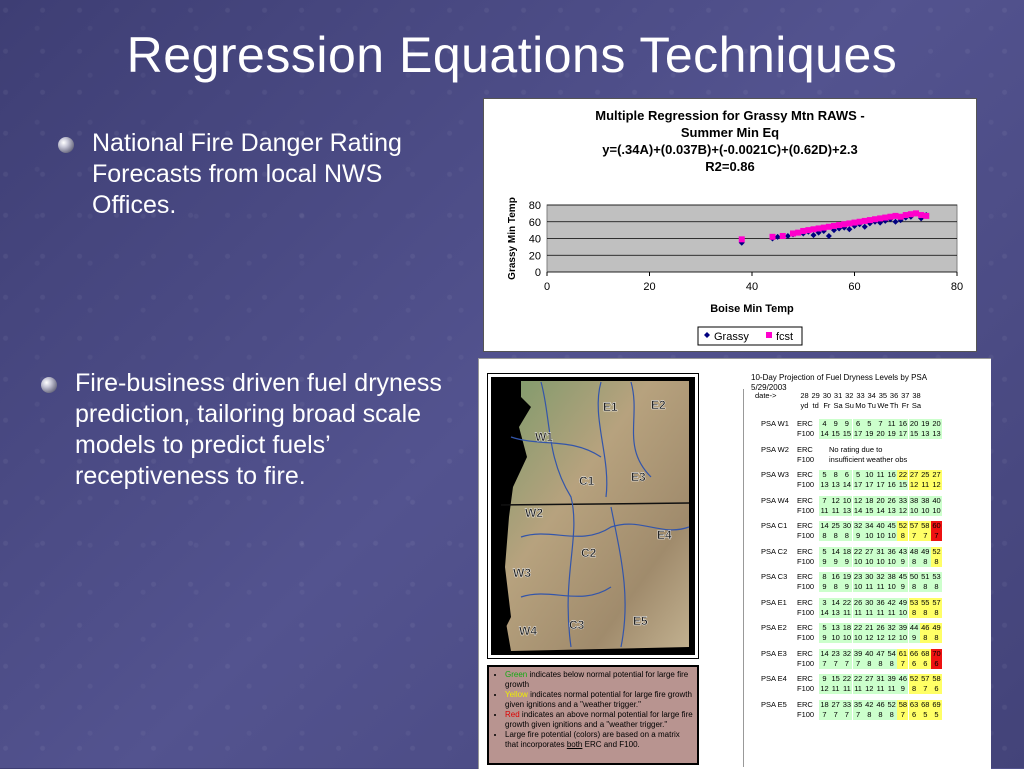 Image resolution: width=1024 pixels, height=769 pixels. What do you see at coordinates (836, 628) in the screenshot?
I see `erc-value: 13` at bounding box center [836, 628].